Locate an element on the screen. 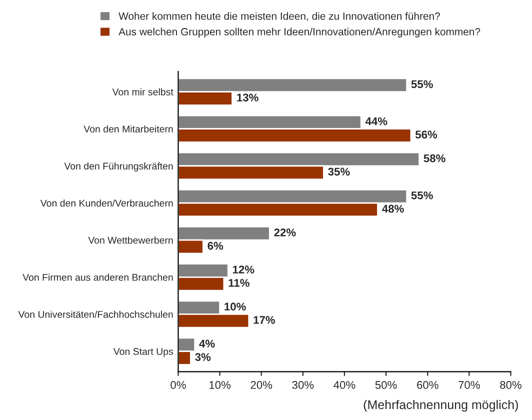 This screenshot has height=420, width=532. data-label: 56% is located at coordinates (426, 134).